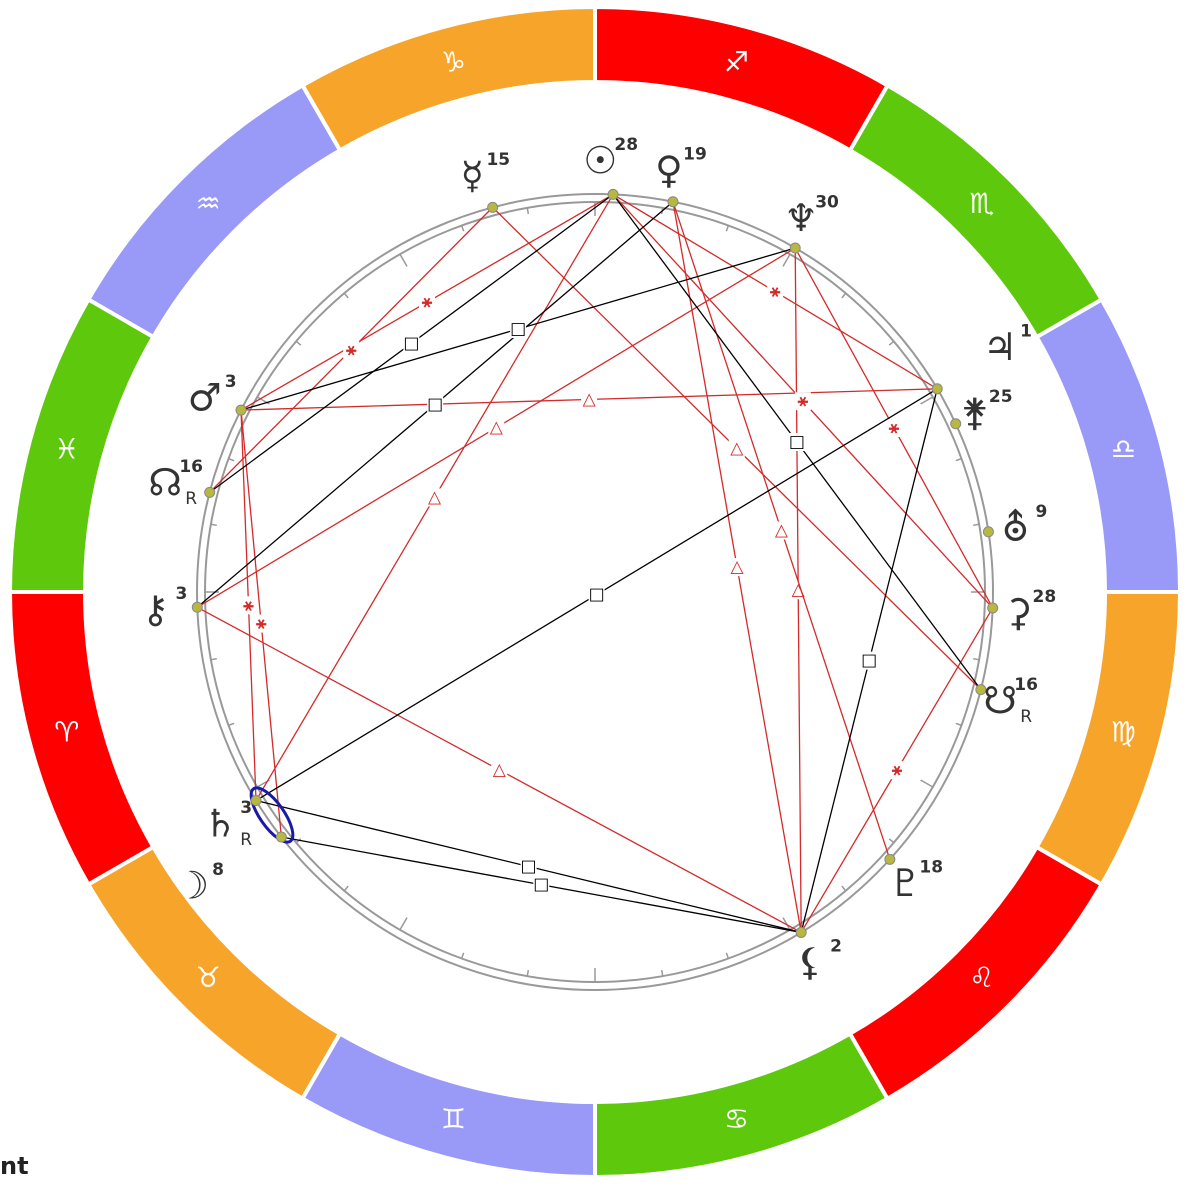  I want to click on planet-degree: 19, so click(695, 154).